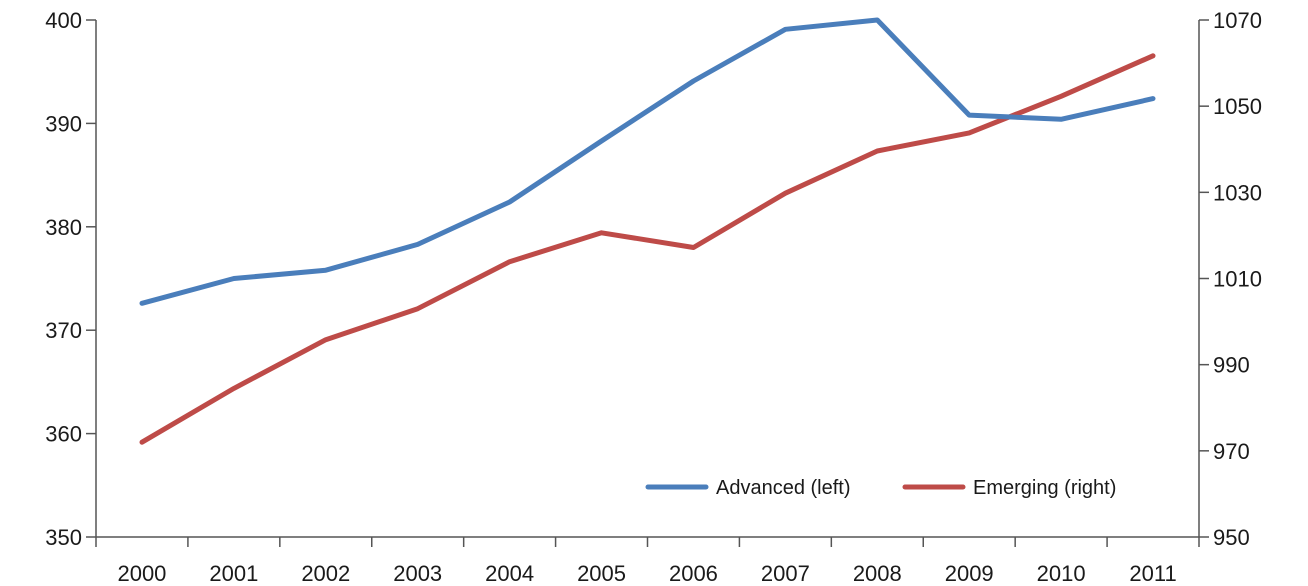  I want to click on x-tick-label: 2001, so click(233, 573).